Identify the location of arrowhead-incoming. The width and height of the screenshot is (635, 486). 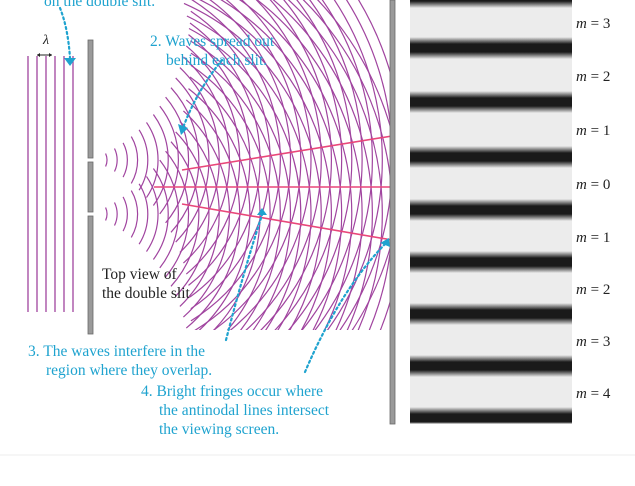
(70, 62).